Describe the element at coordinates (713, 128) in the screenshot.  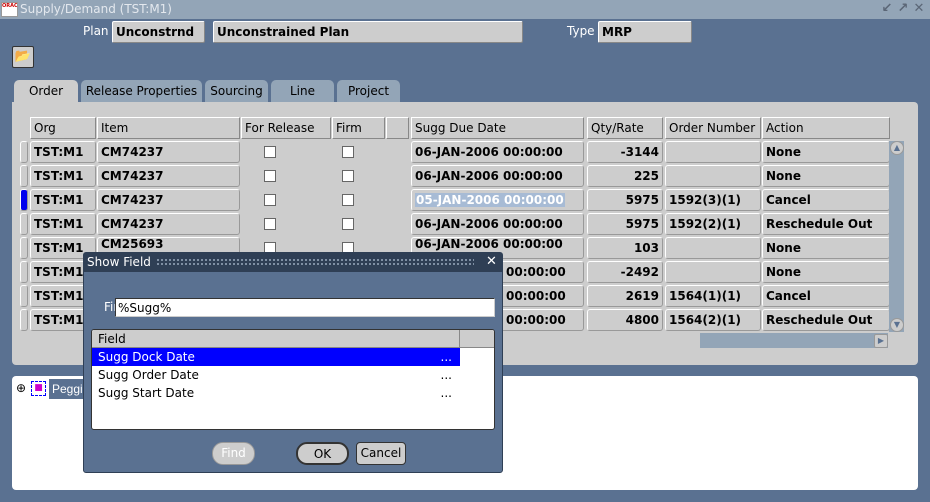
I see `column-header: Order Number` at that location.